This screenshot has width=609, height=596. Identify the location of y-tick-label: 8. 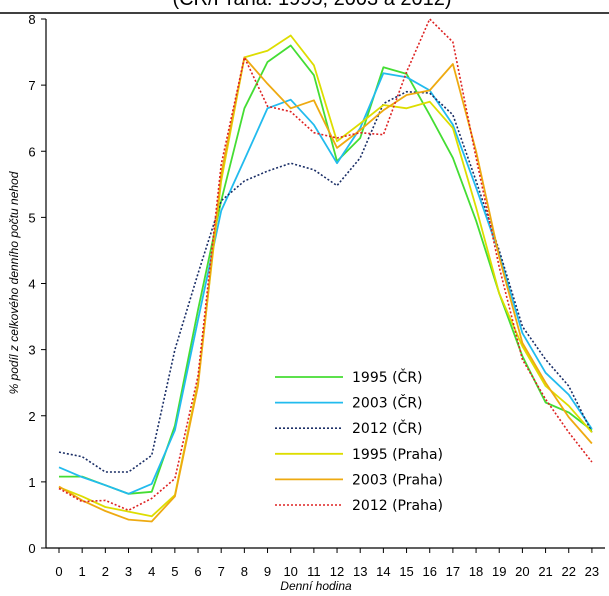
(31, 19).